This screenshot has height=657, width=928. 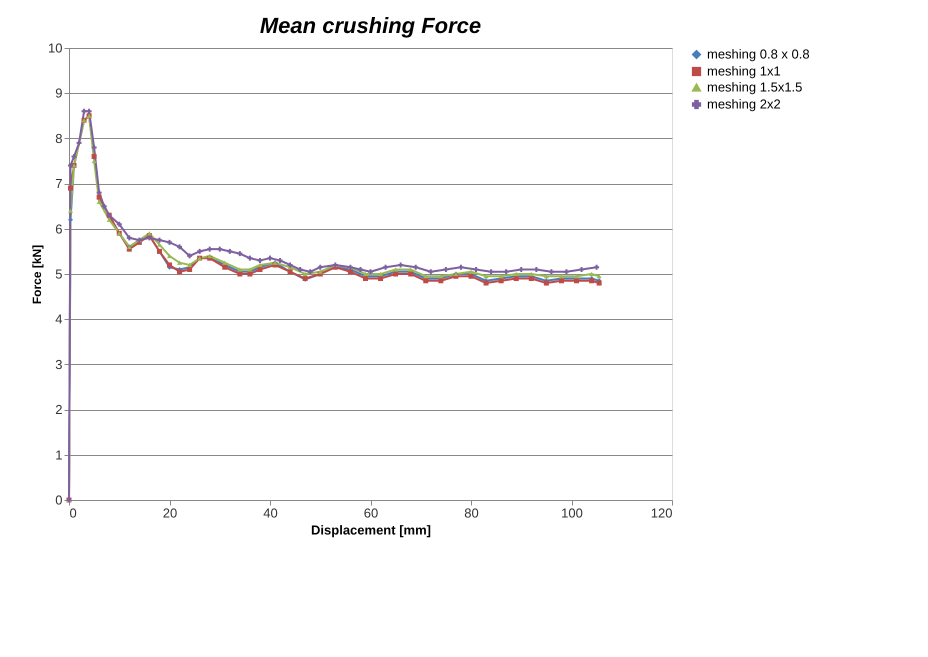 What do you see at coordinates (58, 500) in the screenshot?
I see `y-tick-label: 0` at bounding box center [58, 500].